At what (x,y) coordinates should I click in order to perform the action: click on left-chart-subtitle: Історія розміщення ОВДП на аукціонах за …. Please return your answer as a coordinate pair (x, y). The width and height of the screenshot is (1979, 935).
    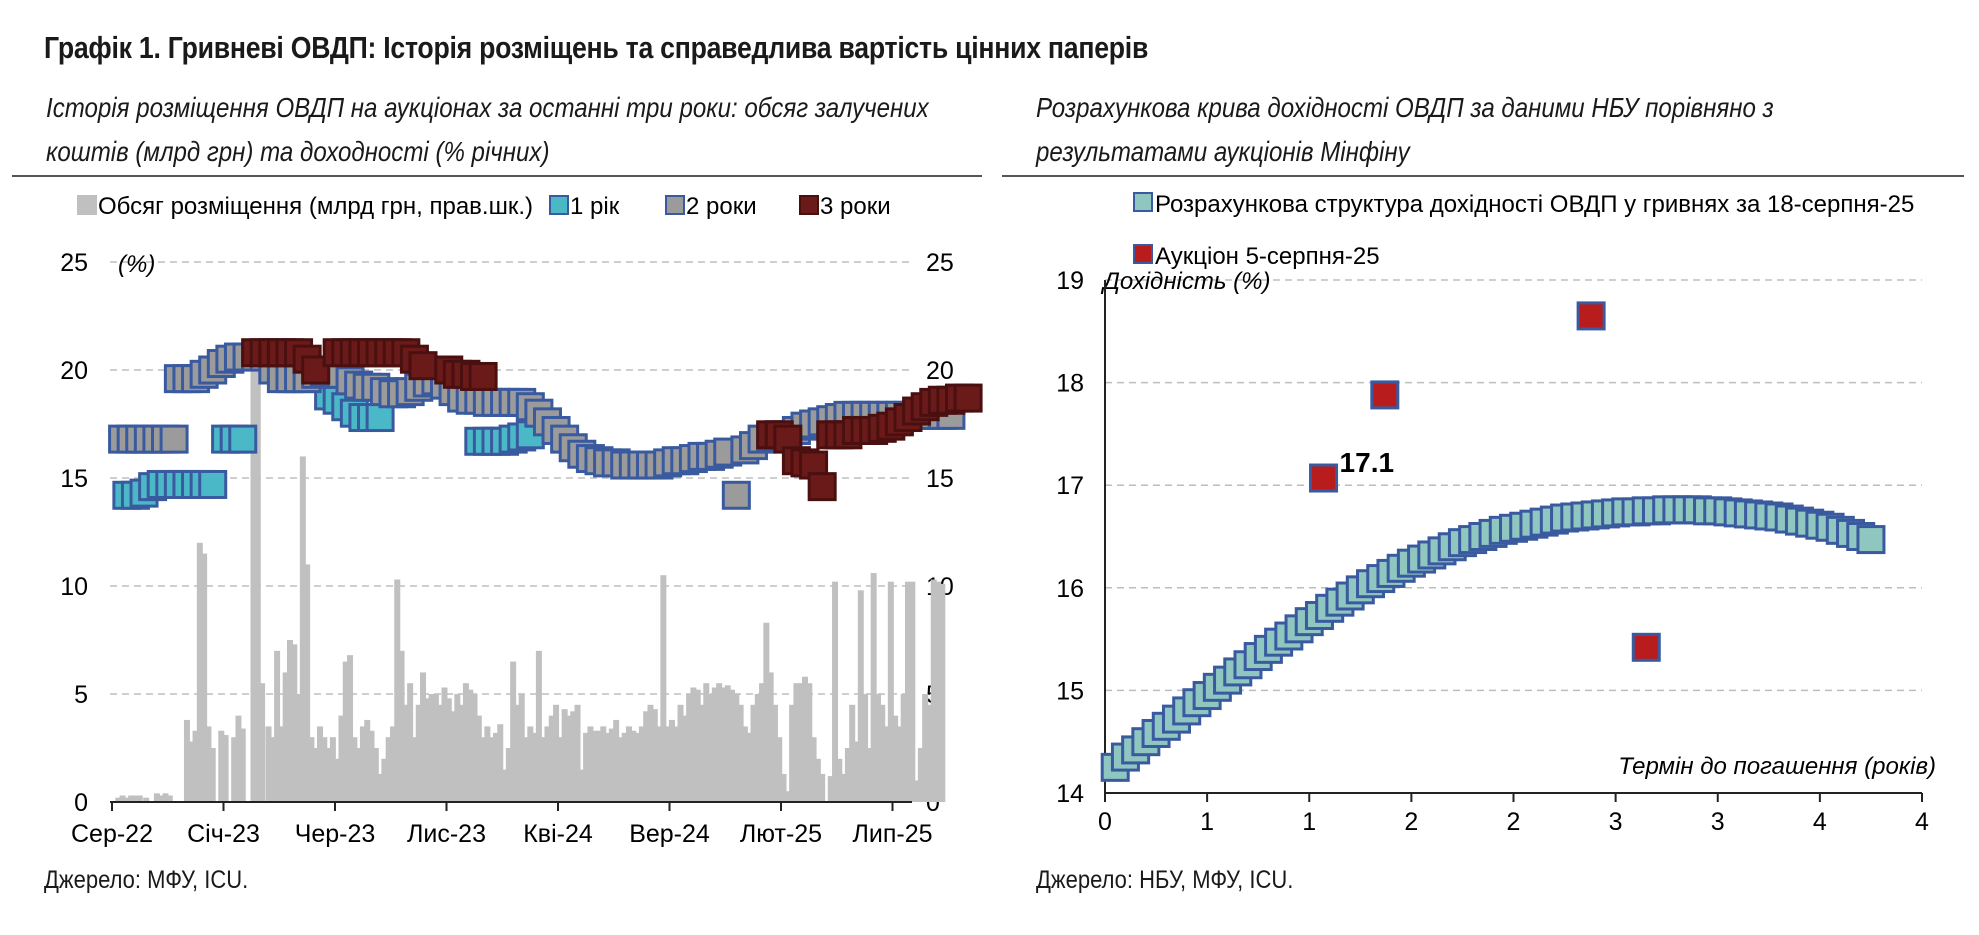
    Looking at the image, I should click on (487, 129).